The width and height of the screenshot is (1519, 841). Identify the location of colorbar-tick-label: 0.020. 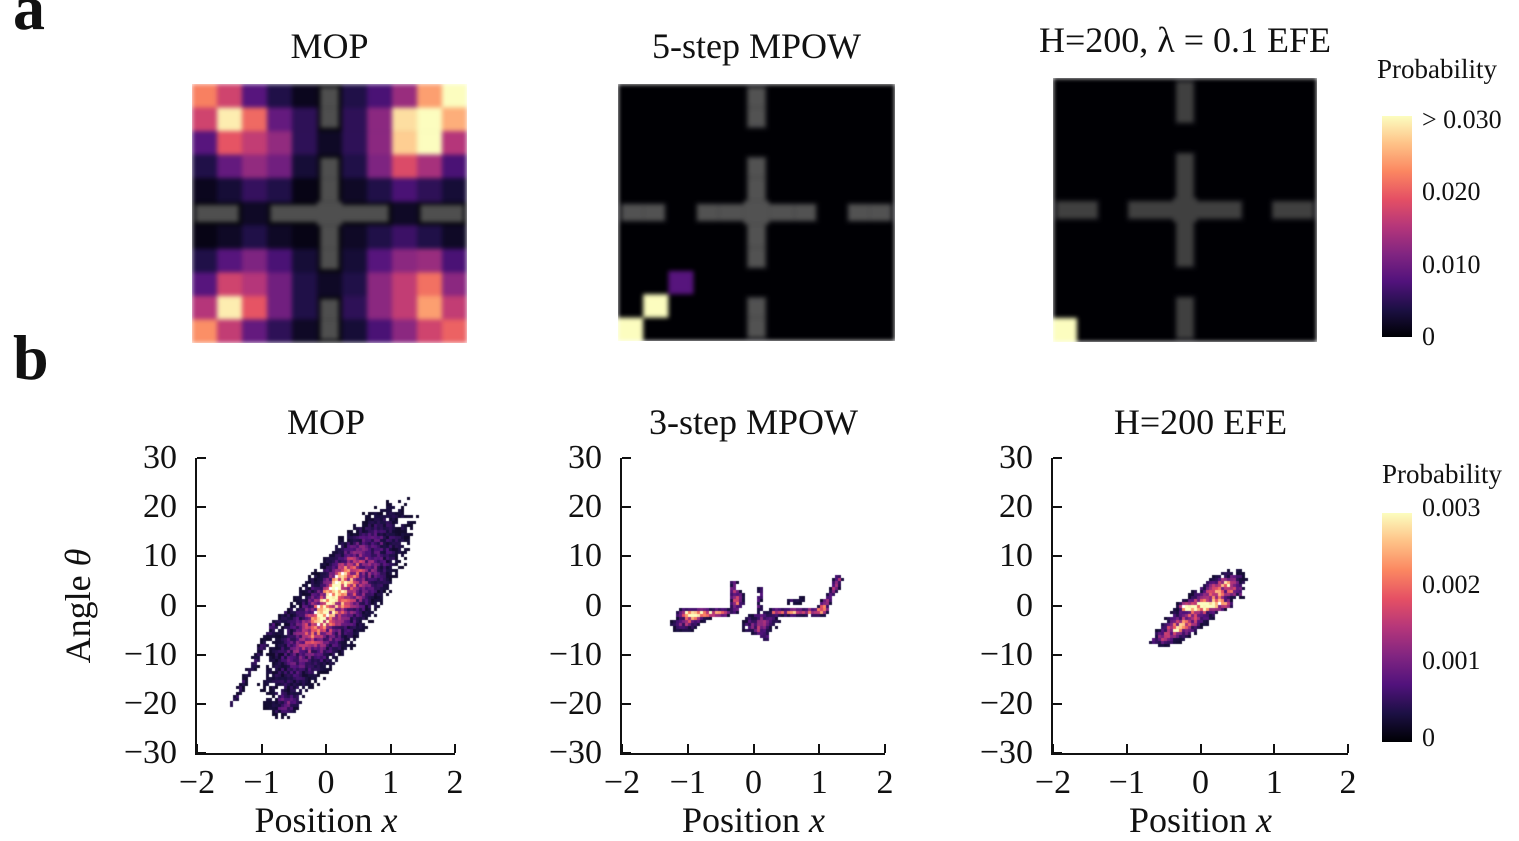
(1451, 192).